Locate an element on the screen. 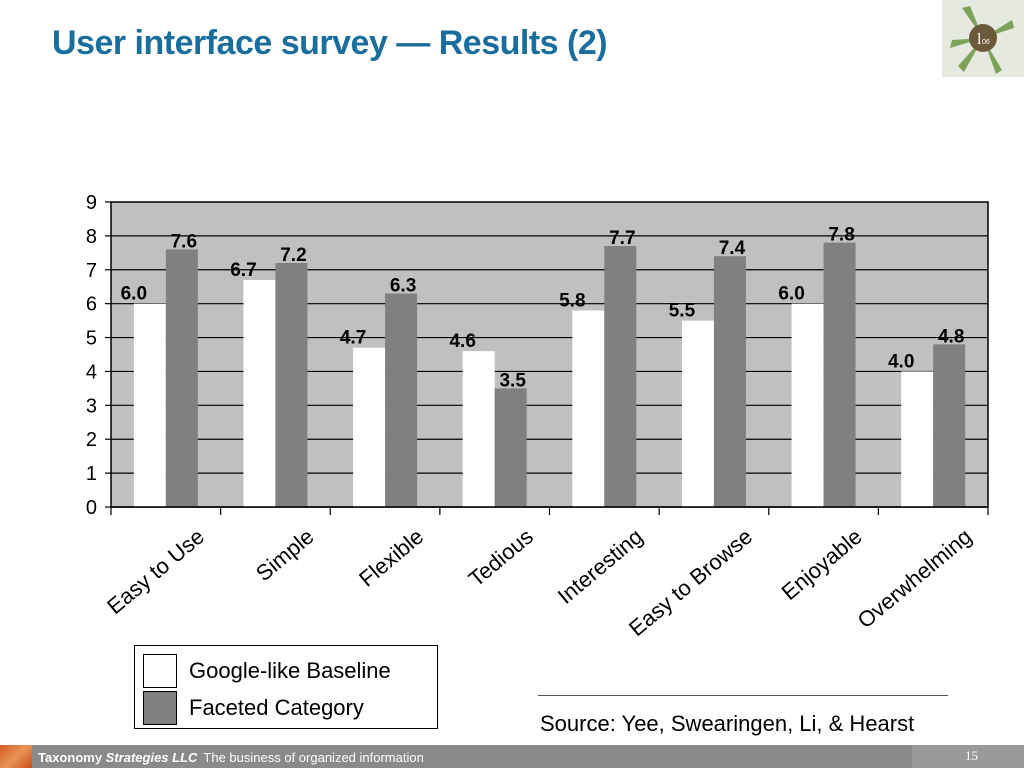  y-tick-label: 8 is located at coordinates (91, 237).